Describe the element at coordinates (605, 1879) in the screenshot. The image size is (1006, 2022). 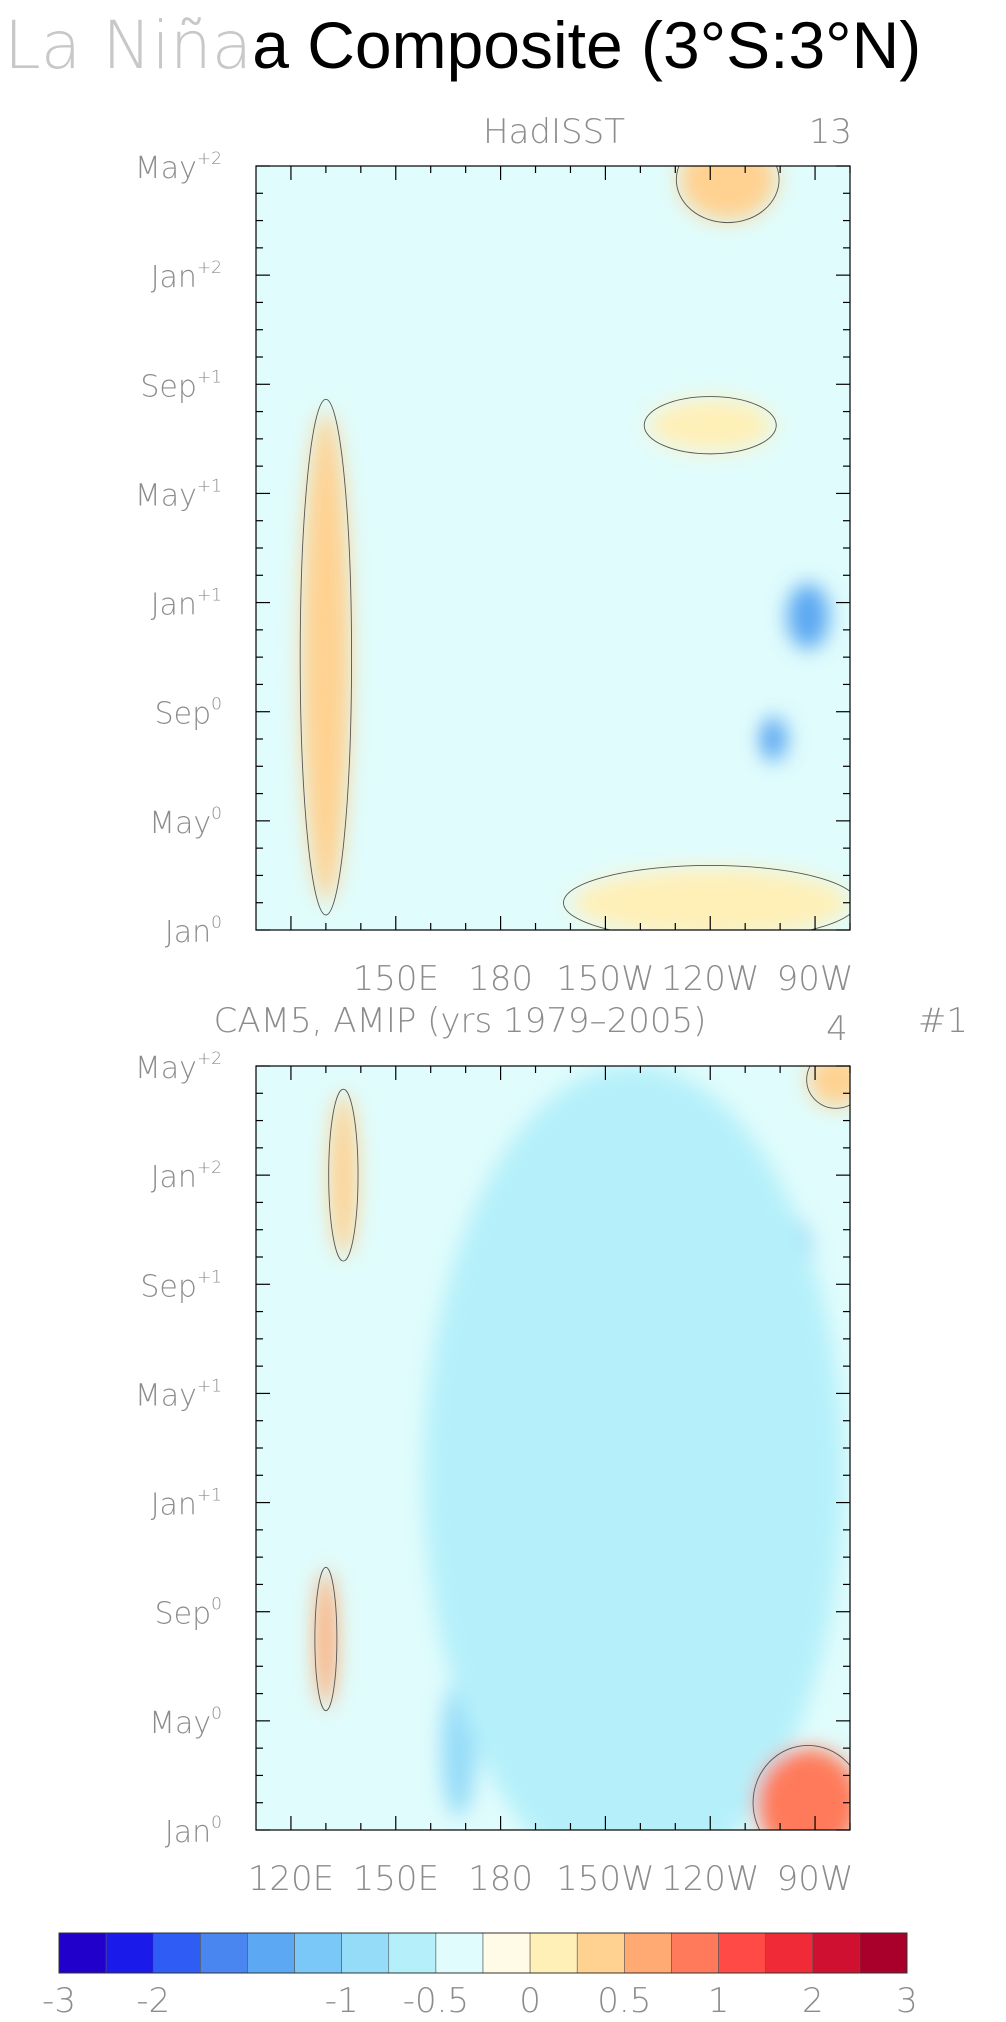
I see `x-tick-label: 150W` at that location.